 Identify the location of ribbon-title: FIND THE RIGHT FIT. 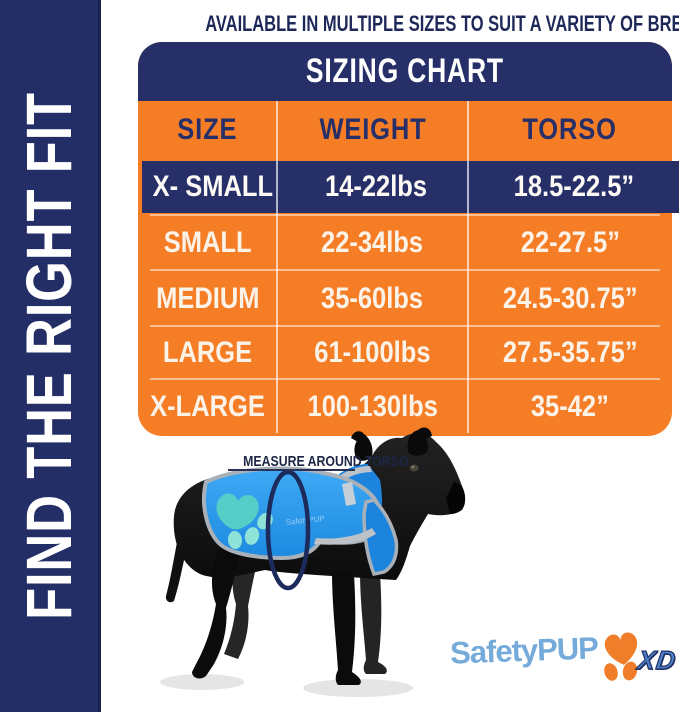
(49, 356).